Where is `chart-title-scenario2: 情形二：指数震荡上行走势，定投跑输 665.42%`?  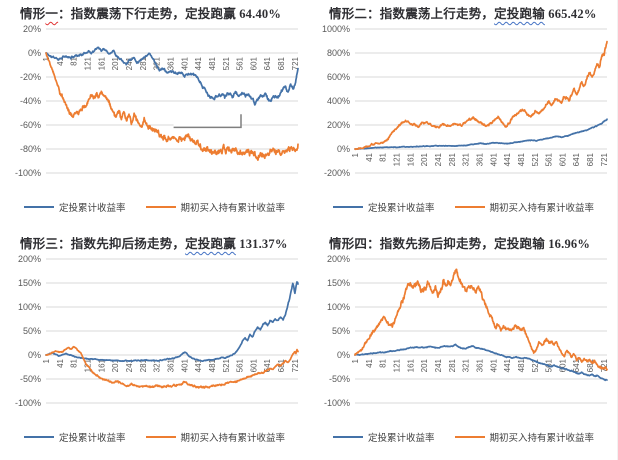 chart-title-scenario2: 情形二：指数震荡上行走势，定投跑输 665.42% is located at coordinates (470, 14).